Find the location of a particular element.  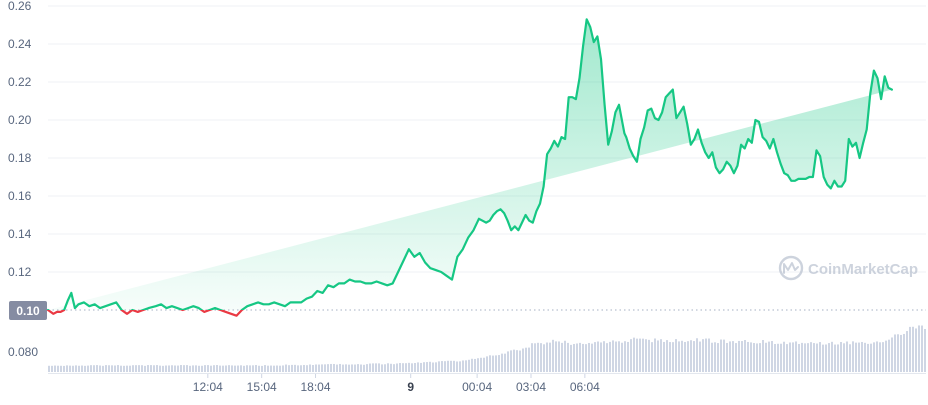

x-tick-label: 03:04 is located at coordinates (531, 387).